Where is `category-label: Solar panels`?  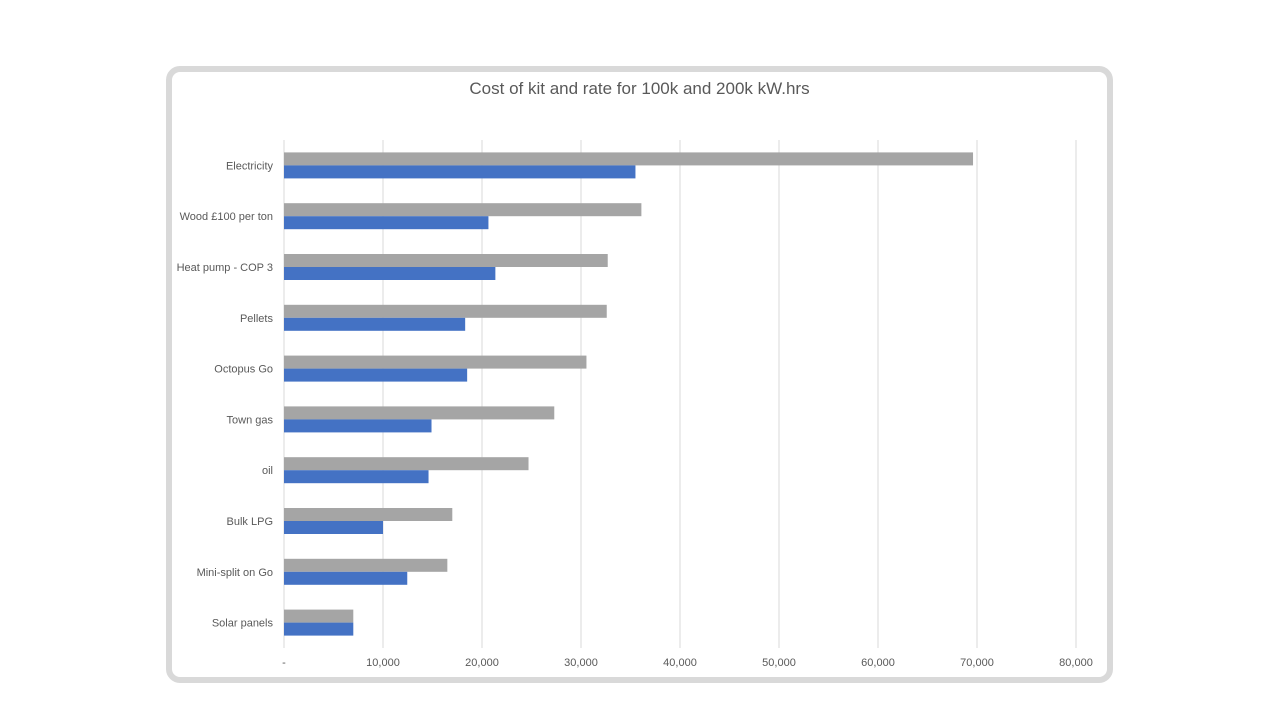
category-label: Solar panels is located at coordinates (243, 624).